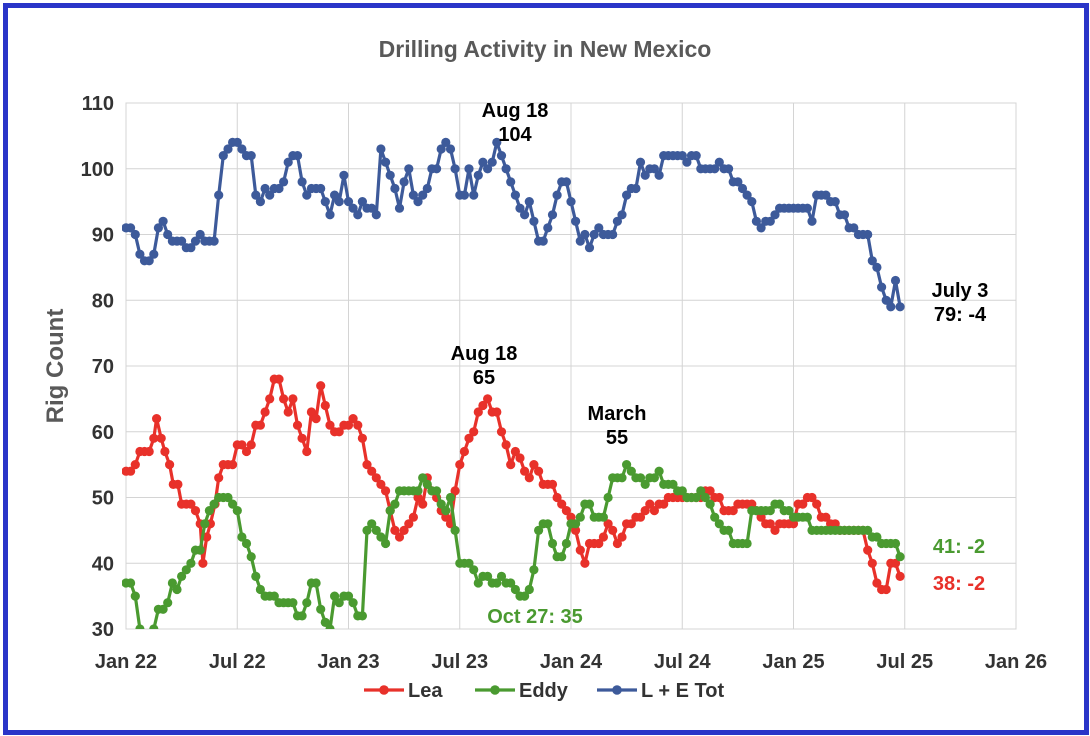 The width and height of the screenshot is (1090, 736). I want to click on annotation-eddy-low: Oct 27: 35, so click(535, 617).